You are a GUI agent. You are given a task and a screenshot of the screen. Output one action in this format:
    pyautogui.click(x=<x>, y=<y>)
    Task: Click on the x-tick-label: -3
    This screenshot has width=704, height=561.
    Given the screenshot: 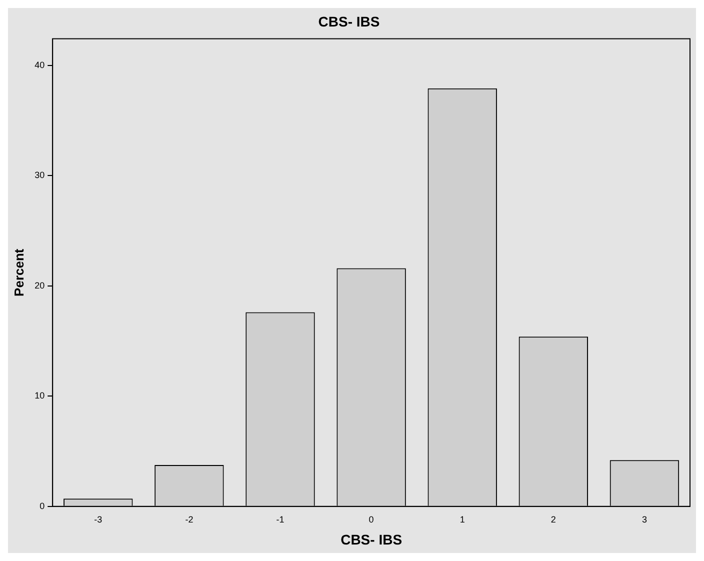 What is the action you would take?
    pyautogui.click(x=98, y=519)
    